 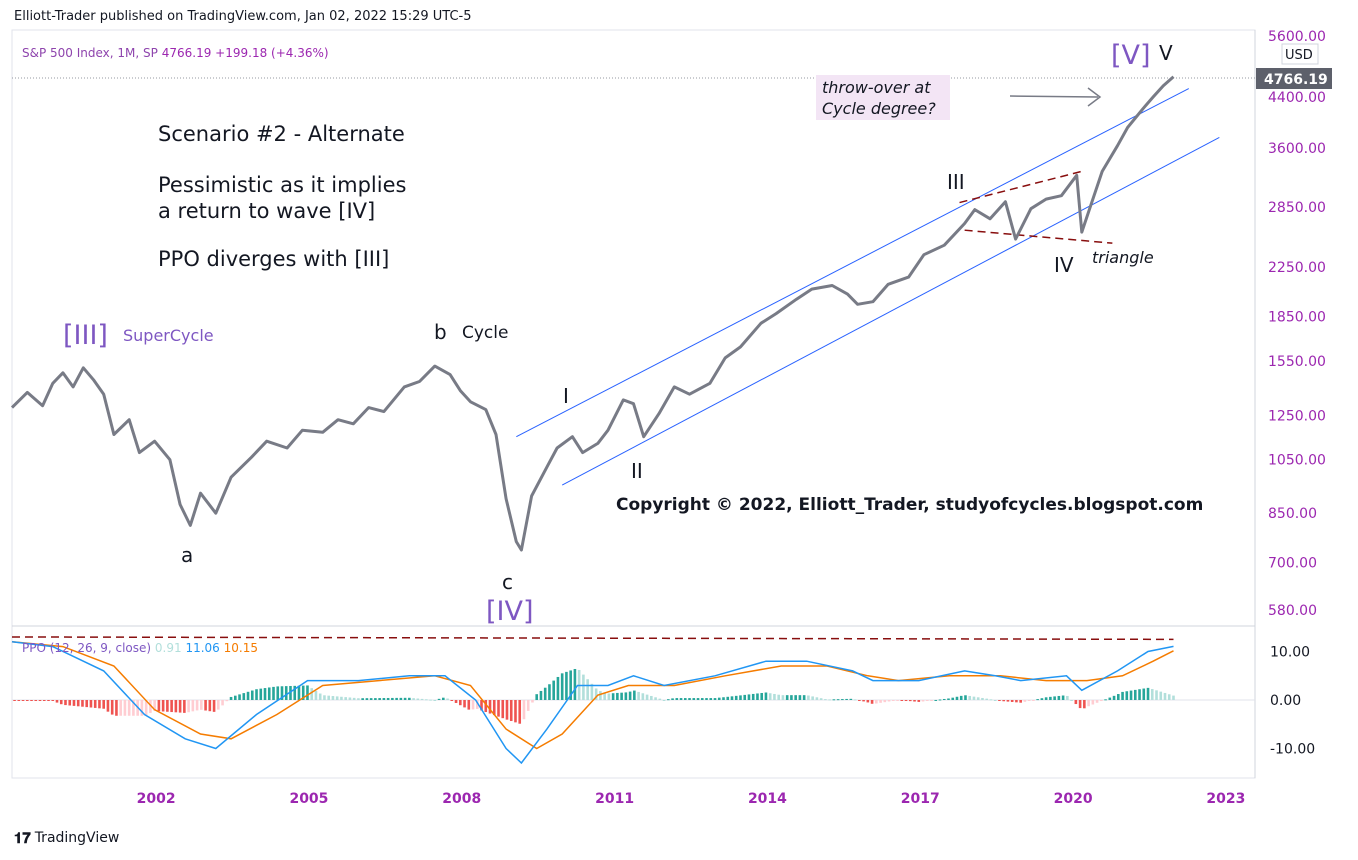 I want to click on wave-label-iv: IV, so click(x=1064, y=265).